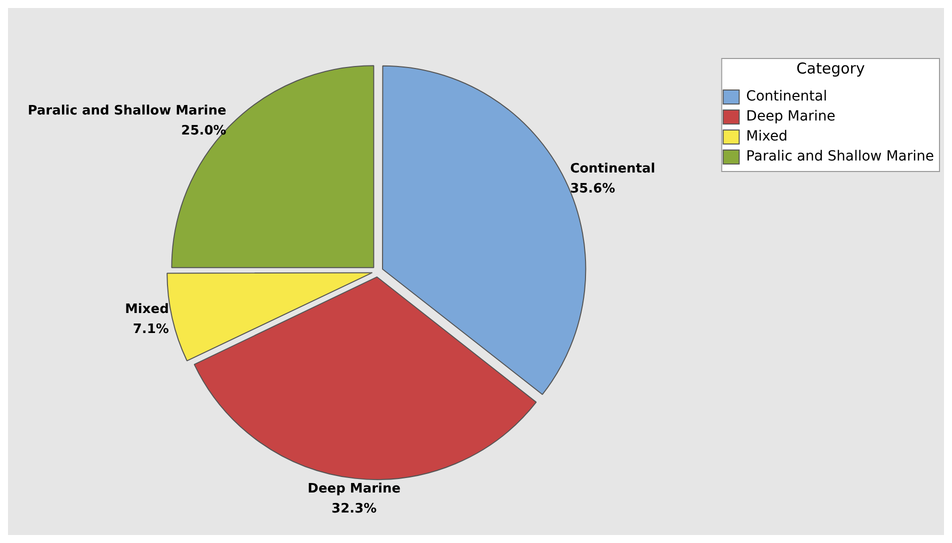 The width and height of the screenshot is (952, 543). What do you see at coordinates (613, 168) in the screenshot?
I see `slice-label: Continental` at bounding box center [613, 168].